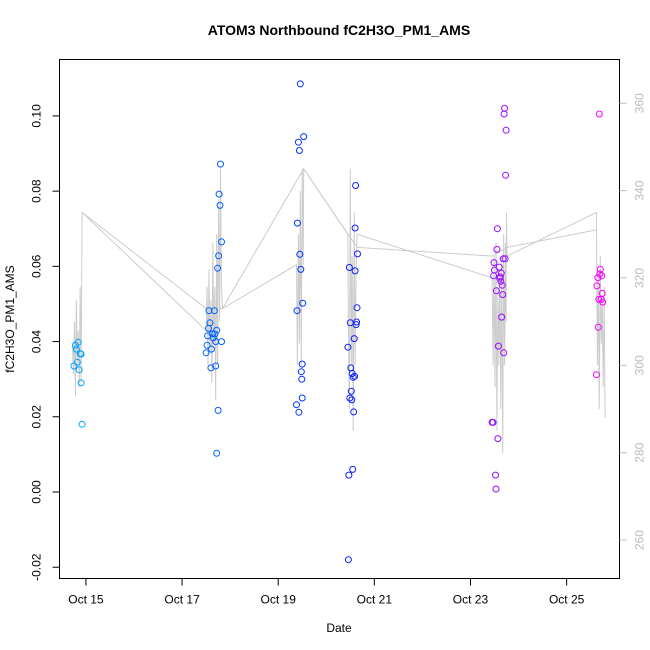 This screenshot has width=650, height=650. Describe the element at coordinates (640, 278) in the screenshot. I see `y2-tick-label: 320` at that location.